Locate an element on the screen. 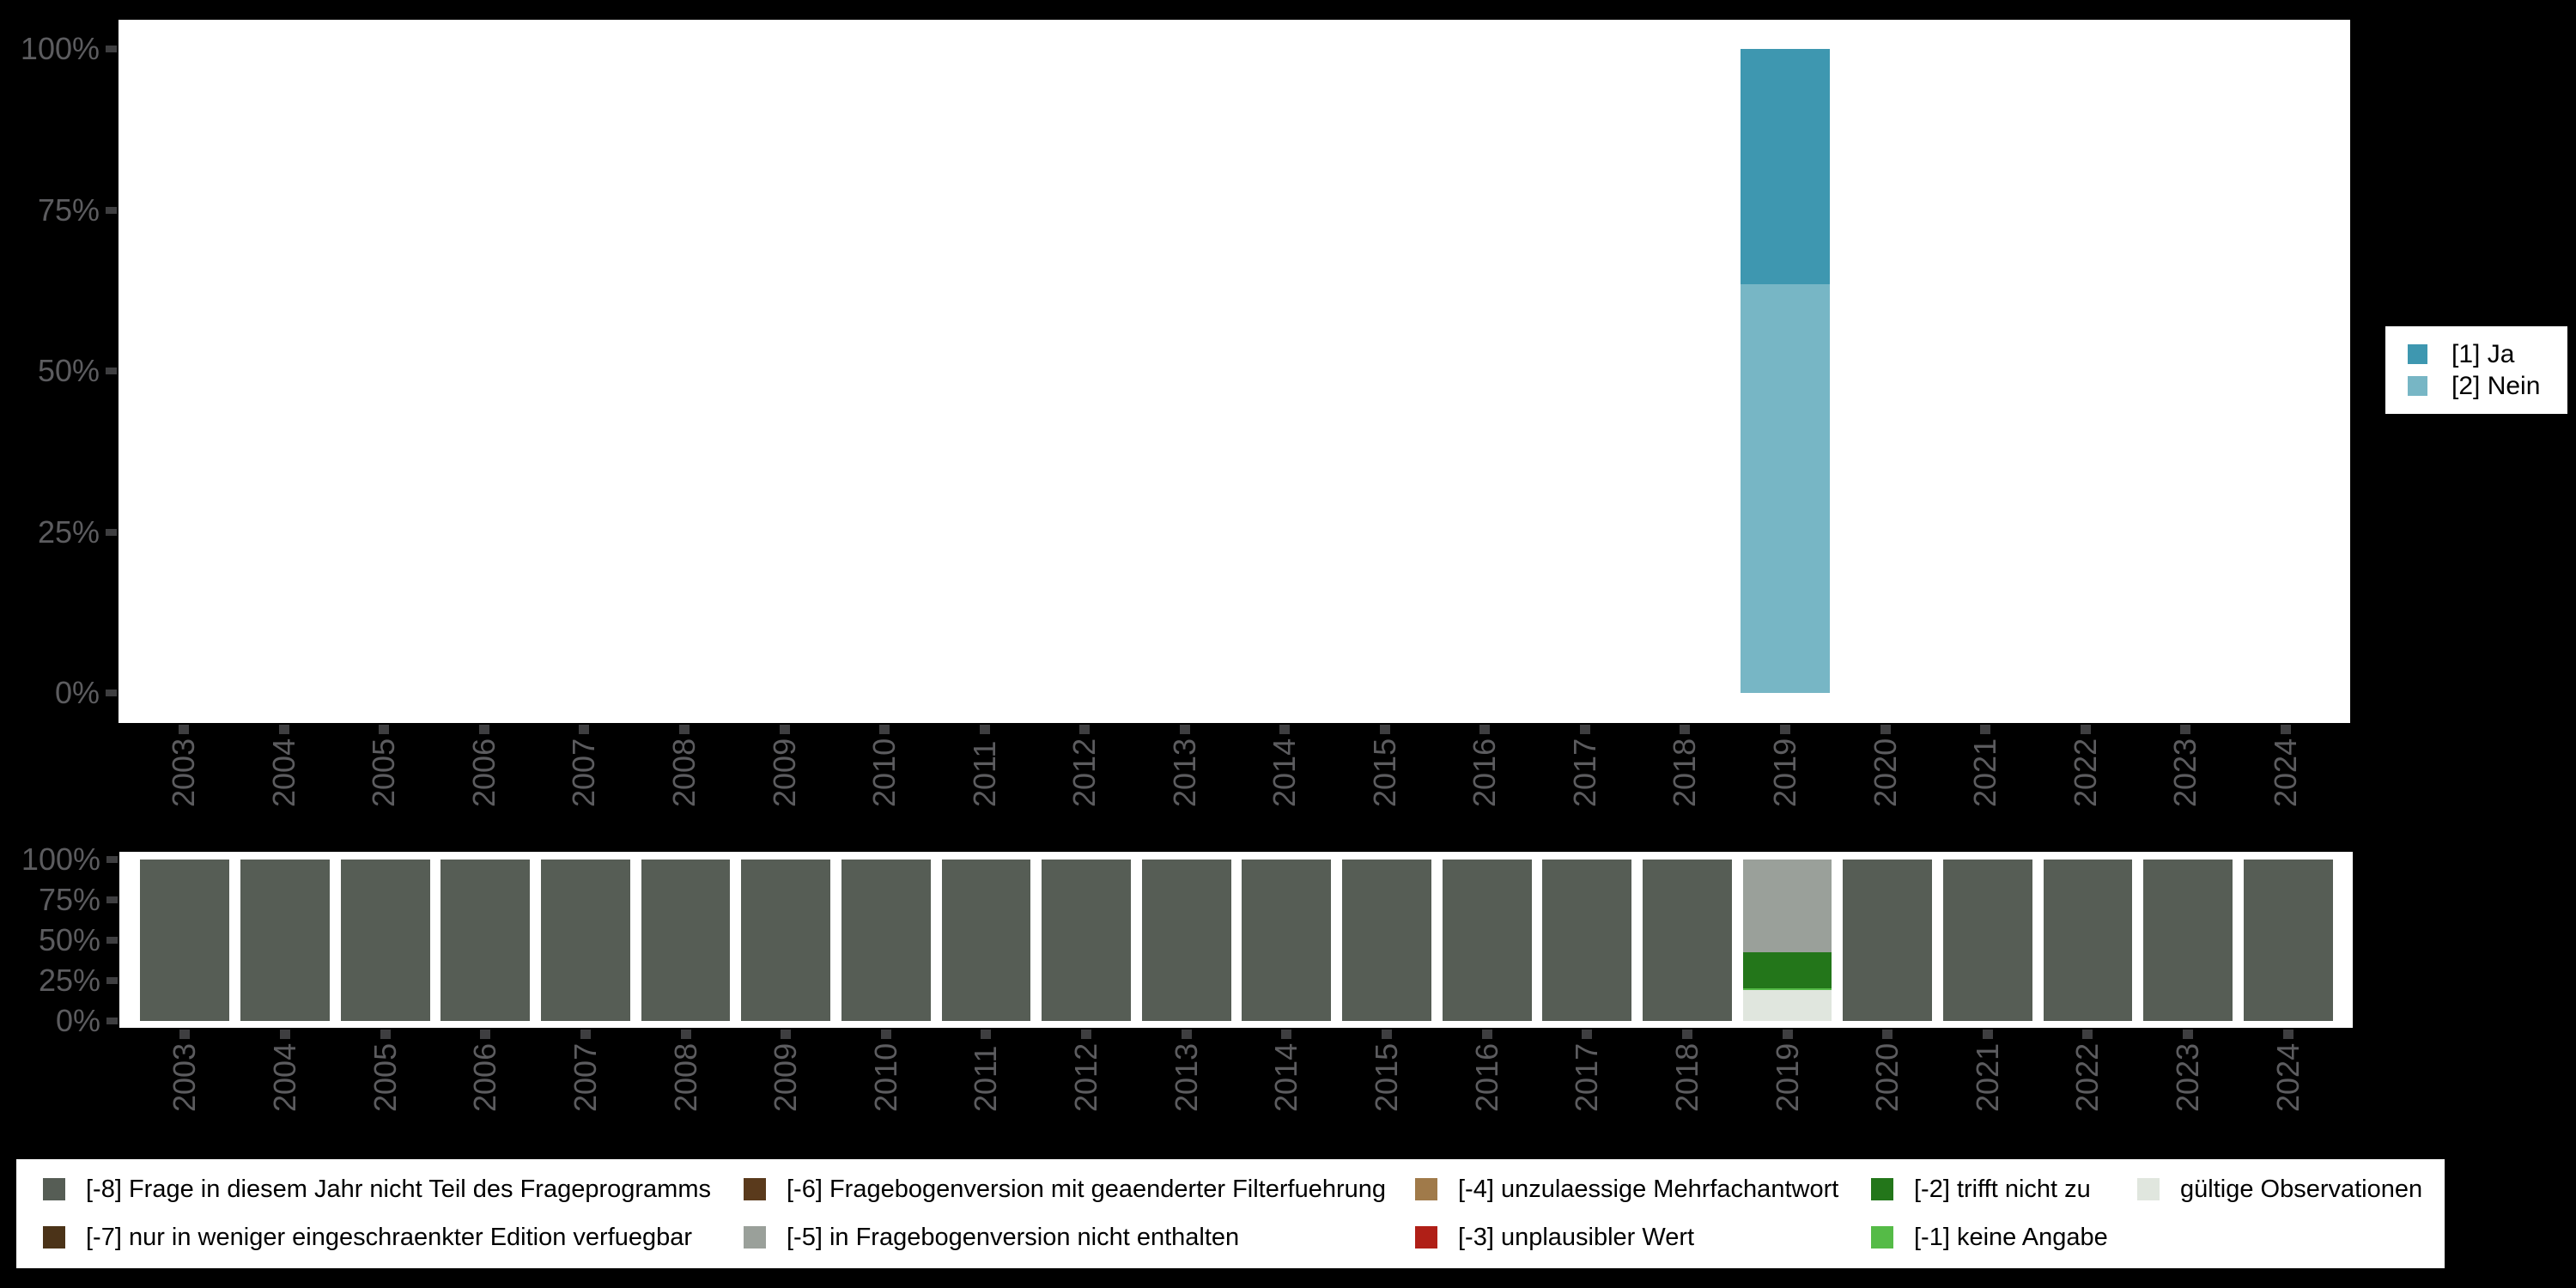 The width and height of the screenshot is (2576, 1288). bar-slot-2017 is located at coordinates (1586, 371).